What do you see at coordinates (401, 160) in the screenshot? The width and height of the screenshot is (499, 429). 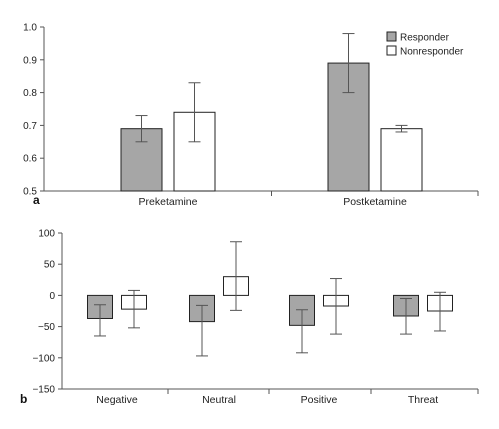 I see `bar-nonresponder` at bounding box center [401, 160].